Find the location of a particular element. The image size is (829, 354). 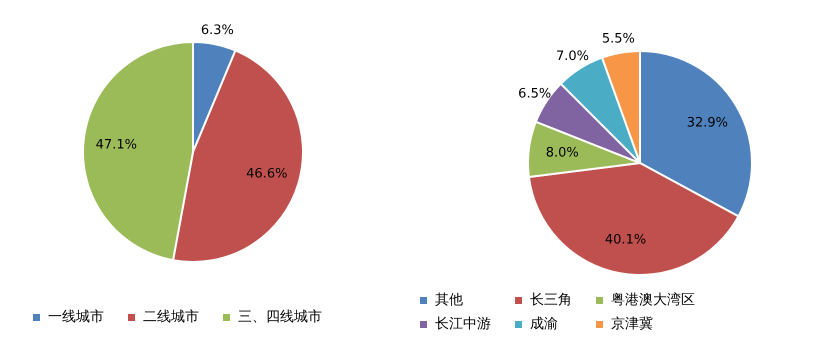

legend-label: 其他 is located at coordinates (449, 300).